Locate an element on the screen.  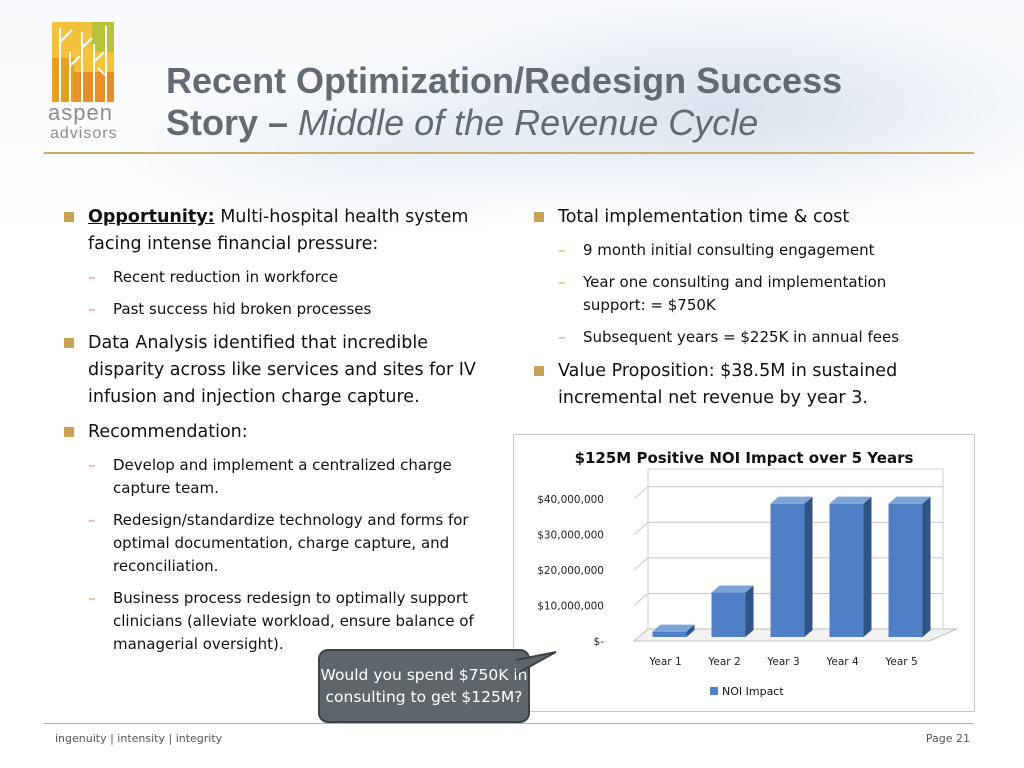
sub-bullet-text: Subsequent years = $225K in annual fees is located at coordinates (741, 337).